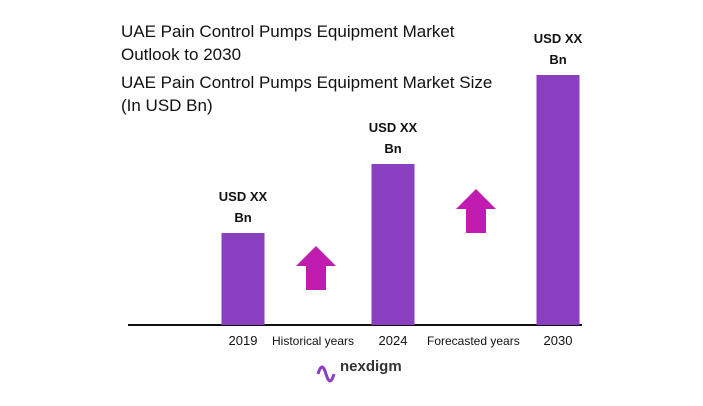  What do you see at coordinates (393, 340) in the screenshot?
I see `x-tick-label: 2024` at bounding box center [393, 340].